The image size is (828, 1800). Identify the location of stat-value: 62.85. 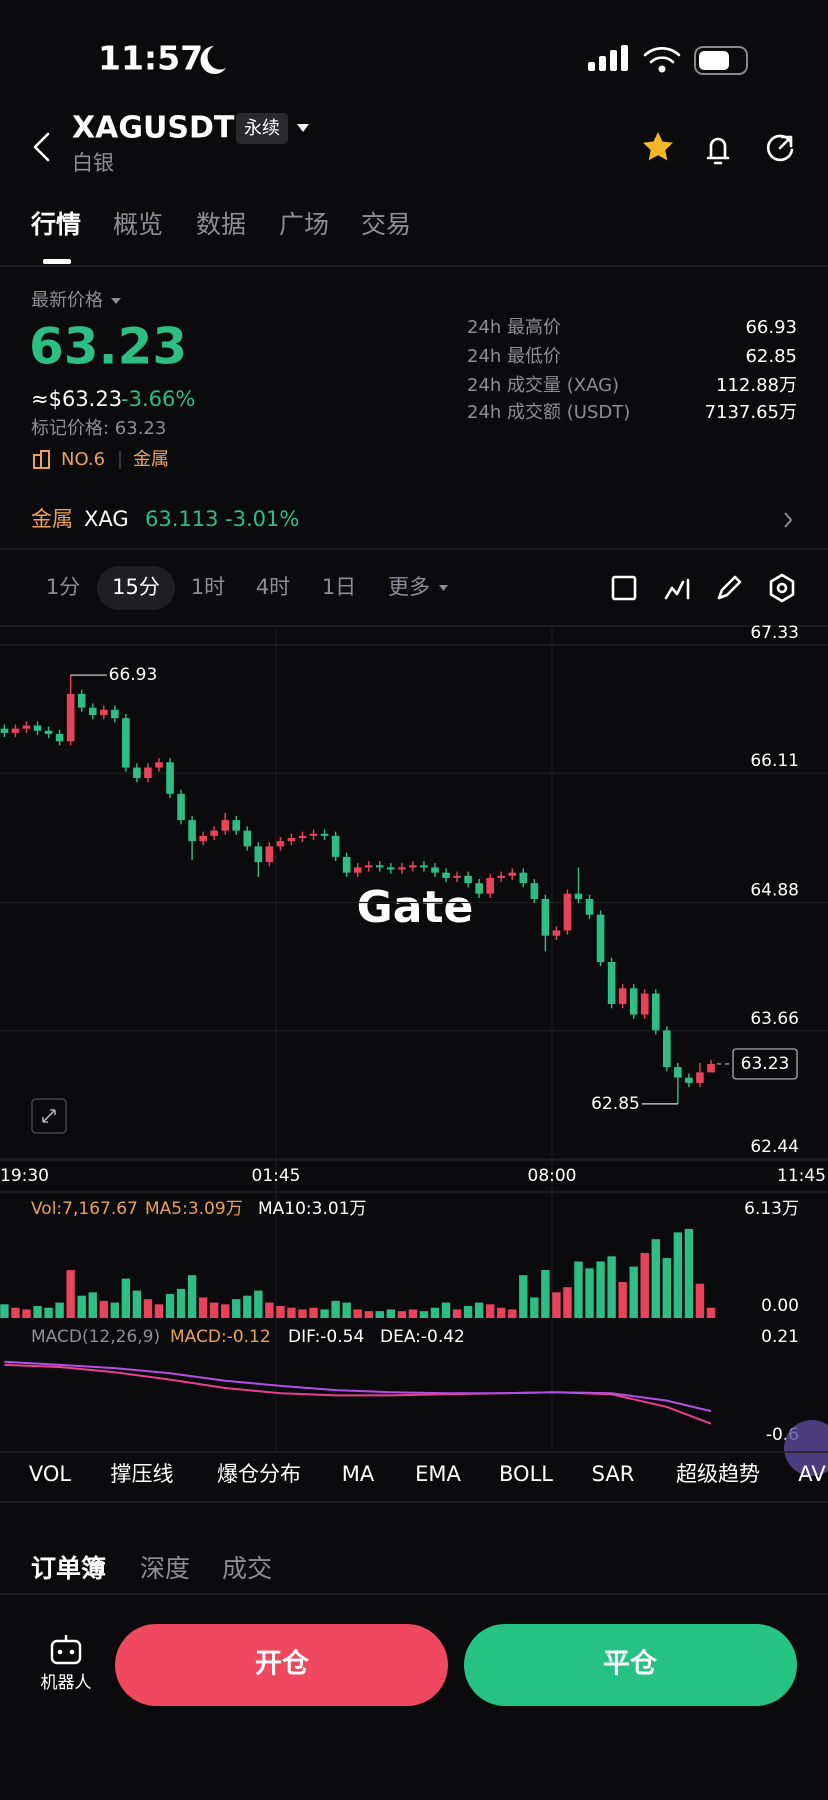
(771, 356).